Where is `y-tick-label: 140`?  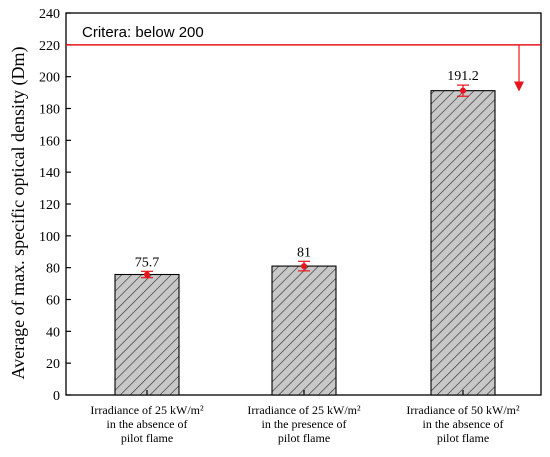
y-tick-label: 140 is located at coordinates (49, 173).